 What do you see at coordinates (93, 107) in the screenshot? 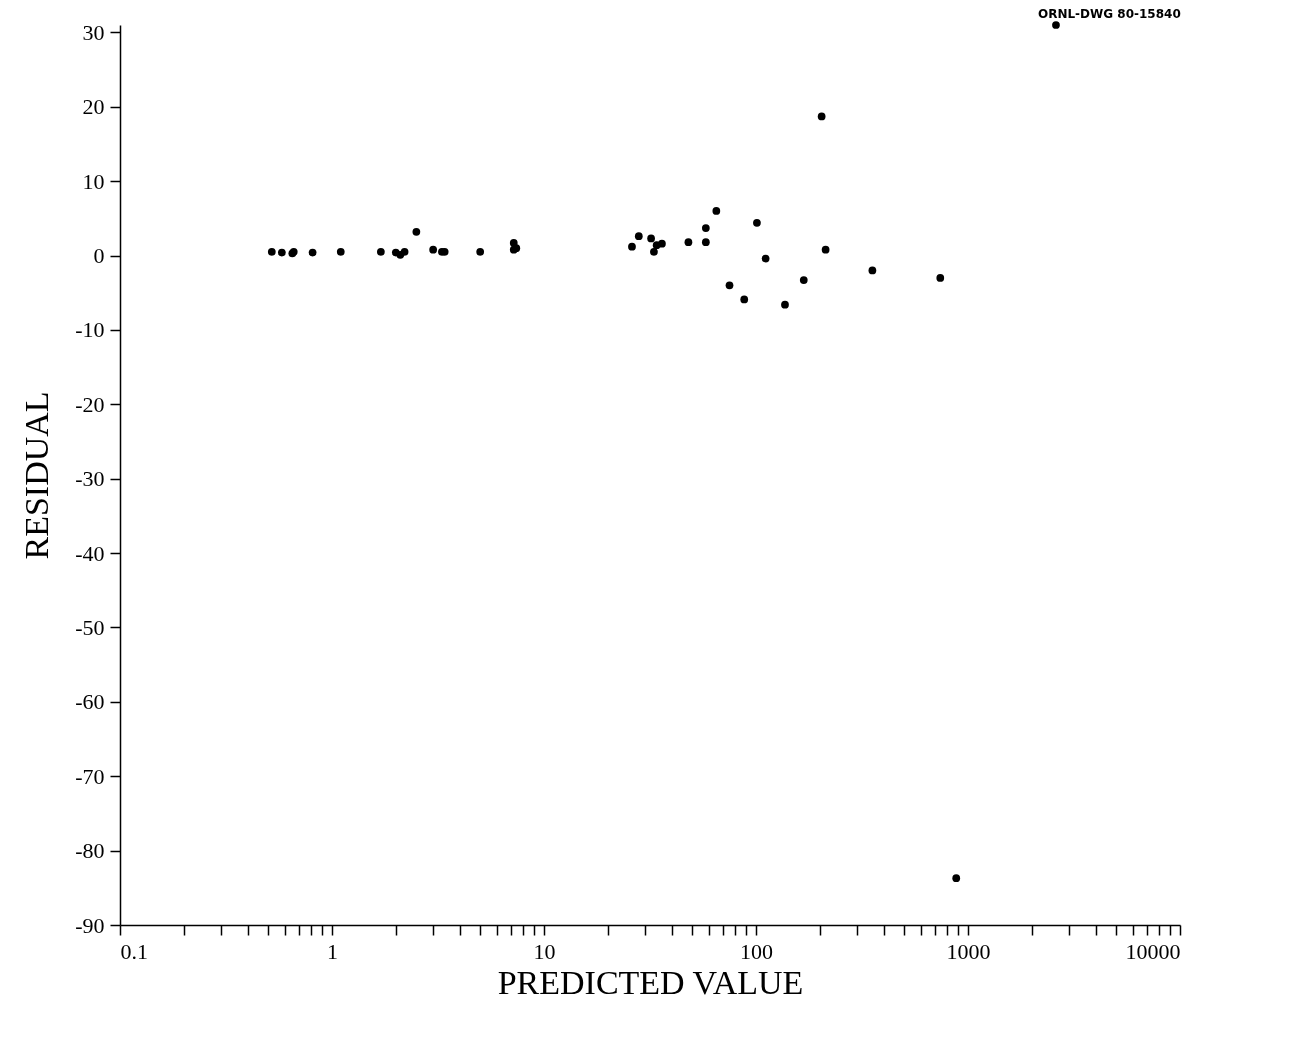
I see `y-tick-label: 20` at bounding box center [93, 107].